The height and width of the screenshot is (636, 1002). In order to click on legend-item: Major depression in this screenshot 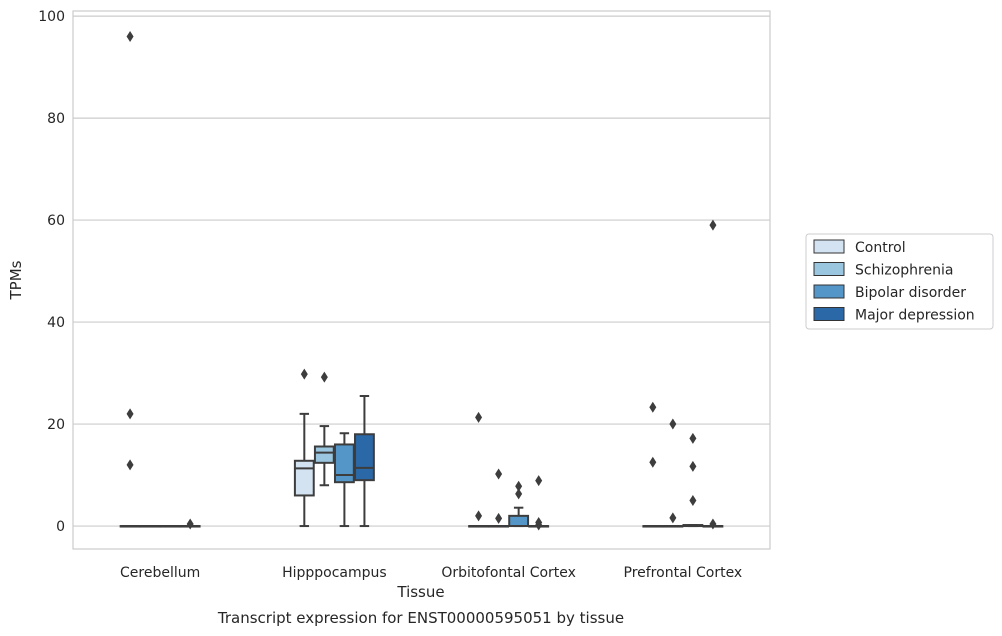, I will do `click(894, 315)`.